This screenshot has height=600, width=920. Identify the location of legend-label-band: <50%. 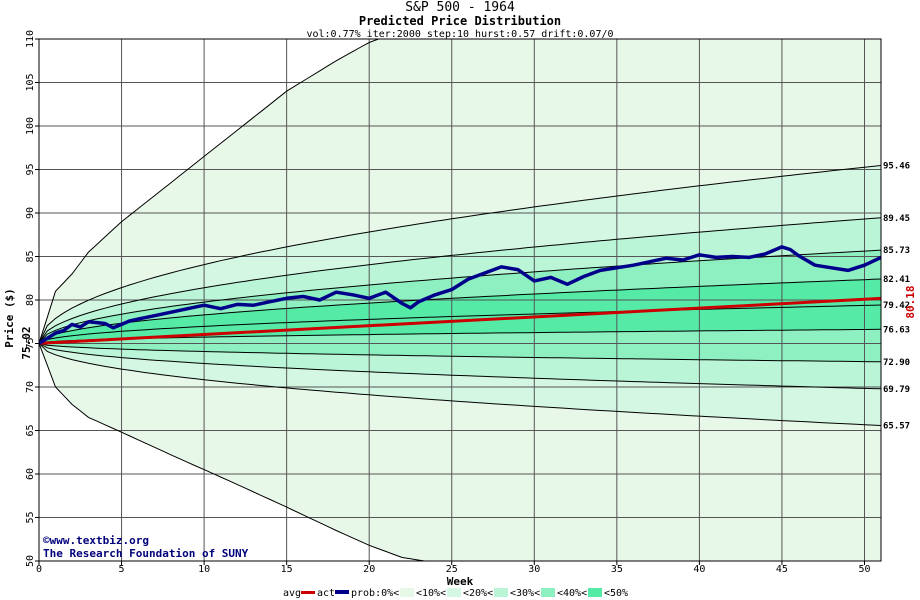
(616, 593).